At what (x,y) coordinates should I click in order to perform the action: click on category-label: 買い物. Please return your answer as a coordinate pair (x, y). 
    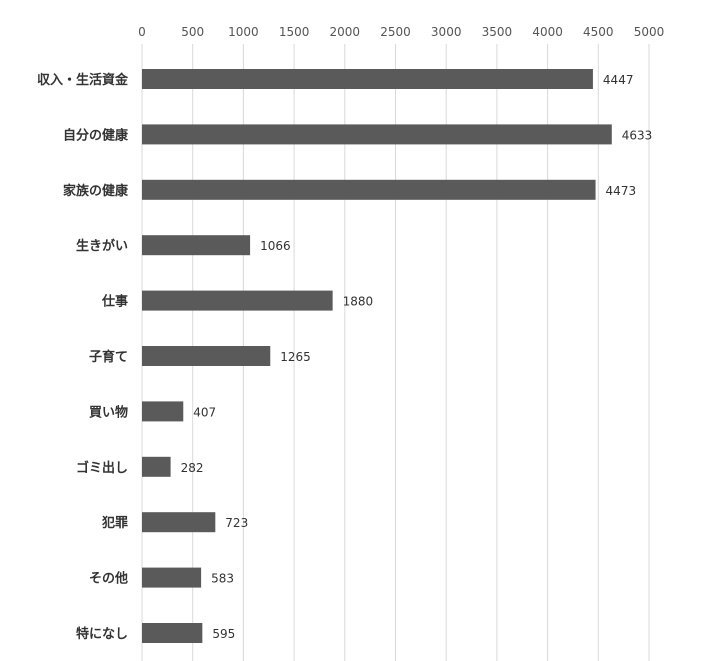
    Looking at the image, I should click on (108, 412).